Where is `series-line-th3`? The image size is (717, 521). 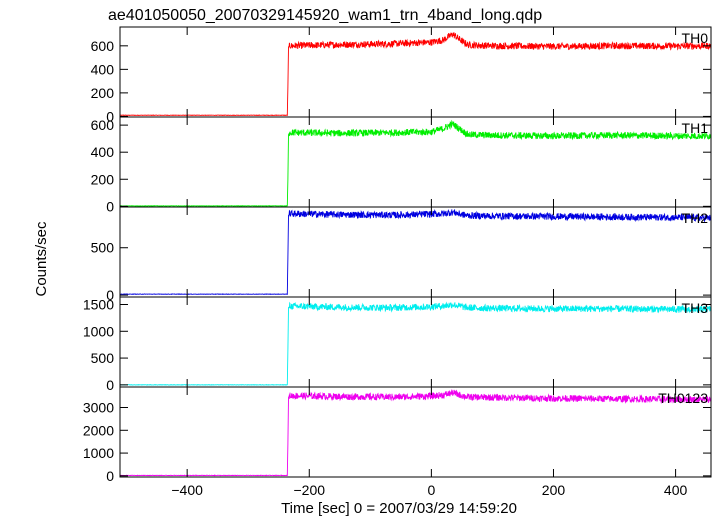
series-line-th3 is located at coordinates (415, 343).